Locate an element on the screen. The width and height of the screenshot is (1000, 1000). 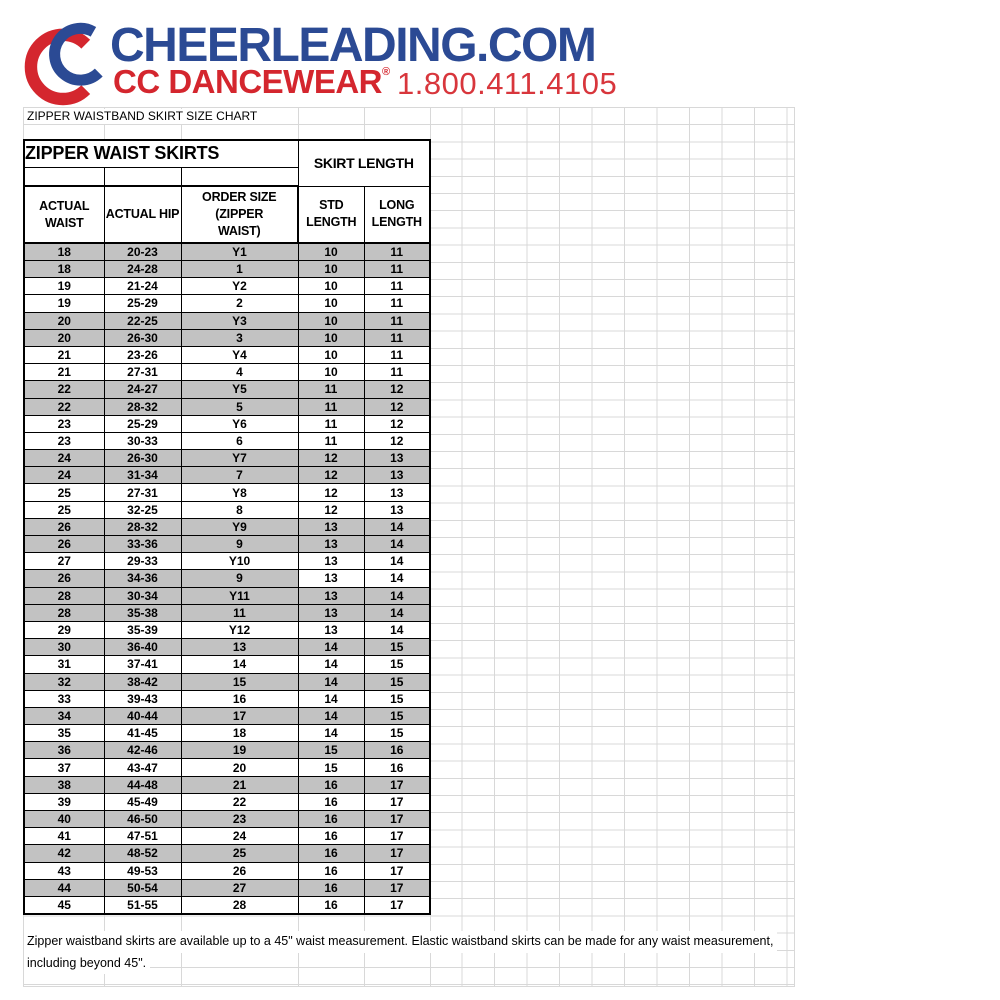
cell-size: Y3 is located at coordinates (239, 320).